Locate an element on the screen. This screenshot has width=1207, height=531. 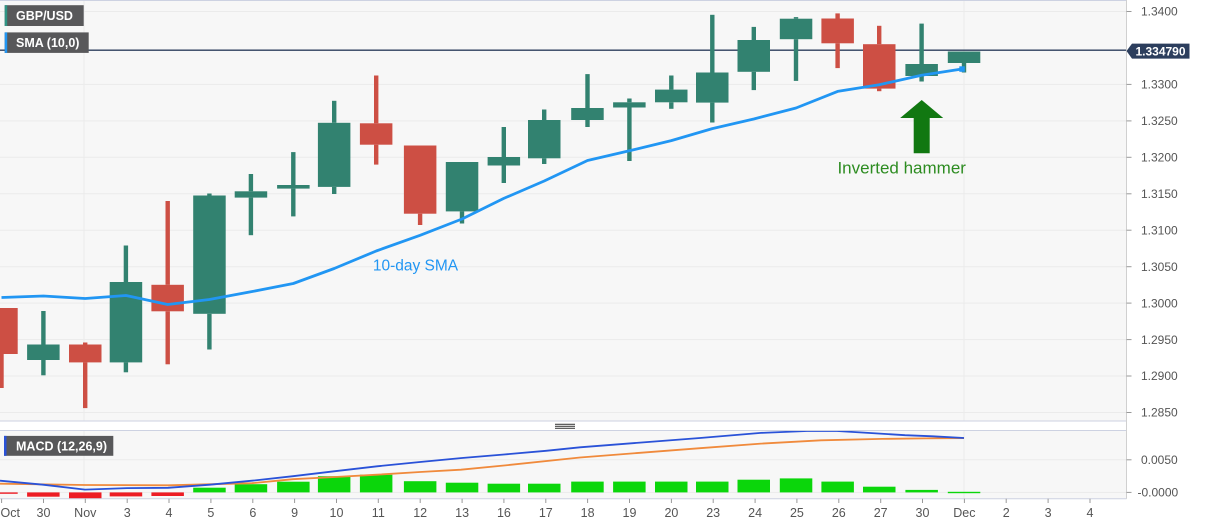
svg-text: 16 is located at coordinates (504, 513).